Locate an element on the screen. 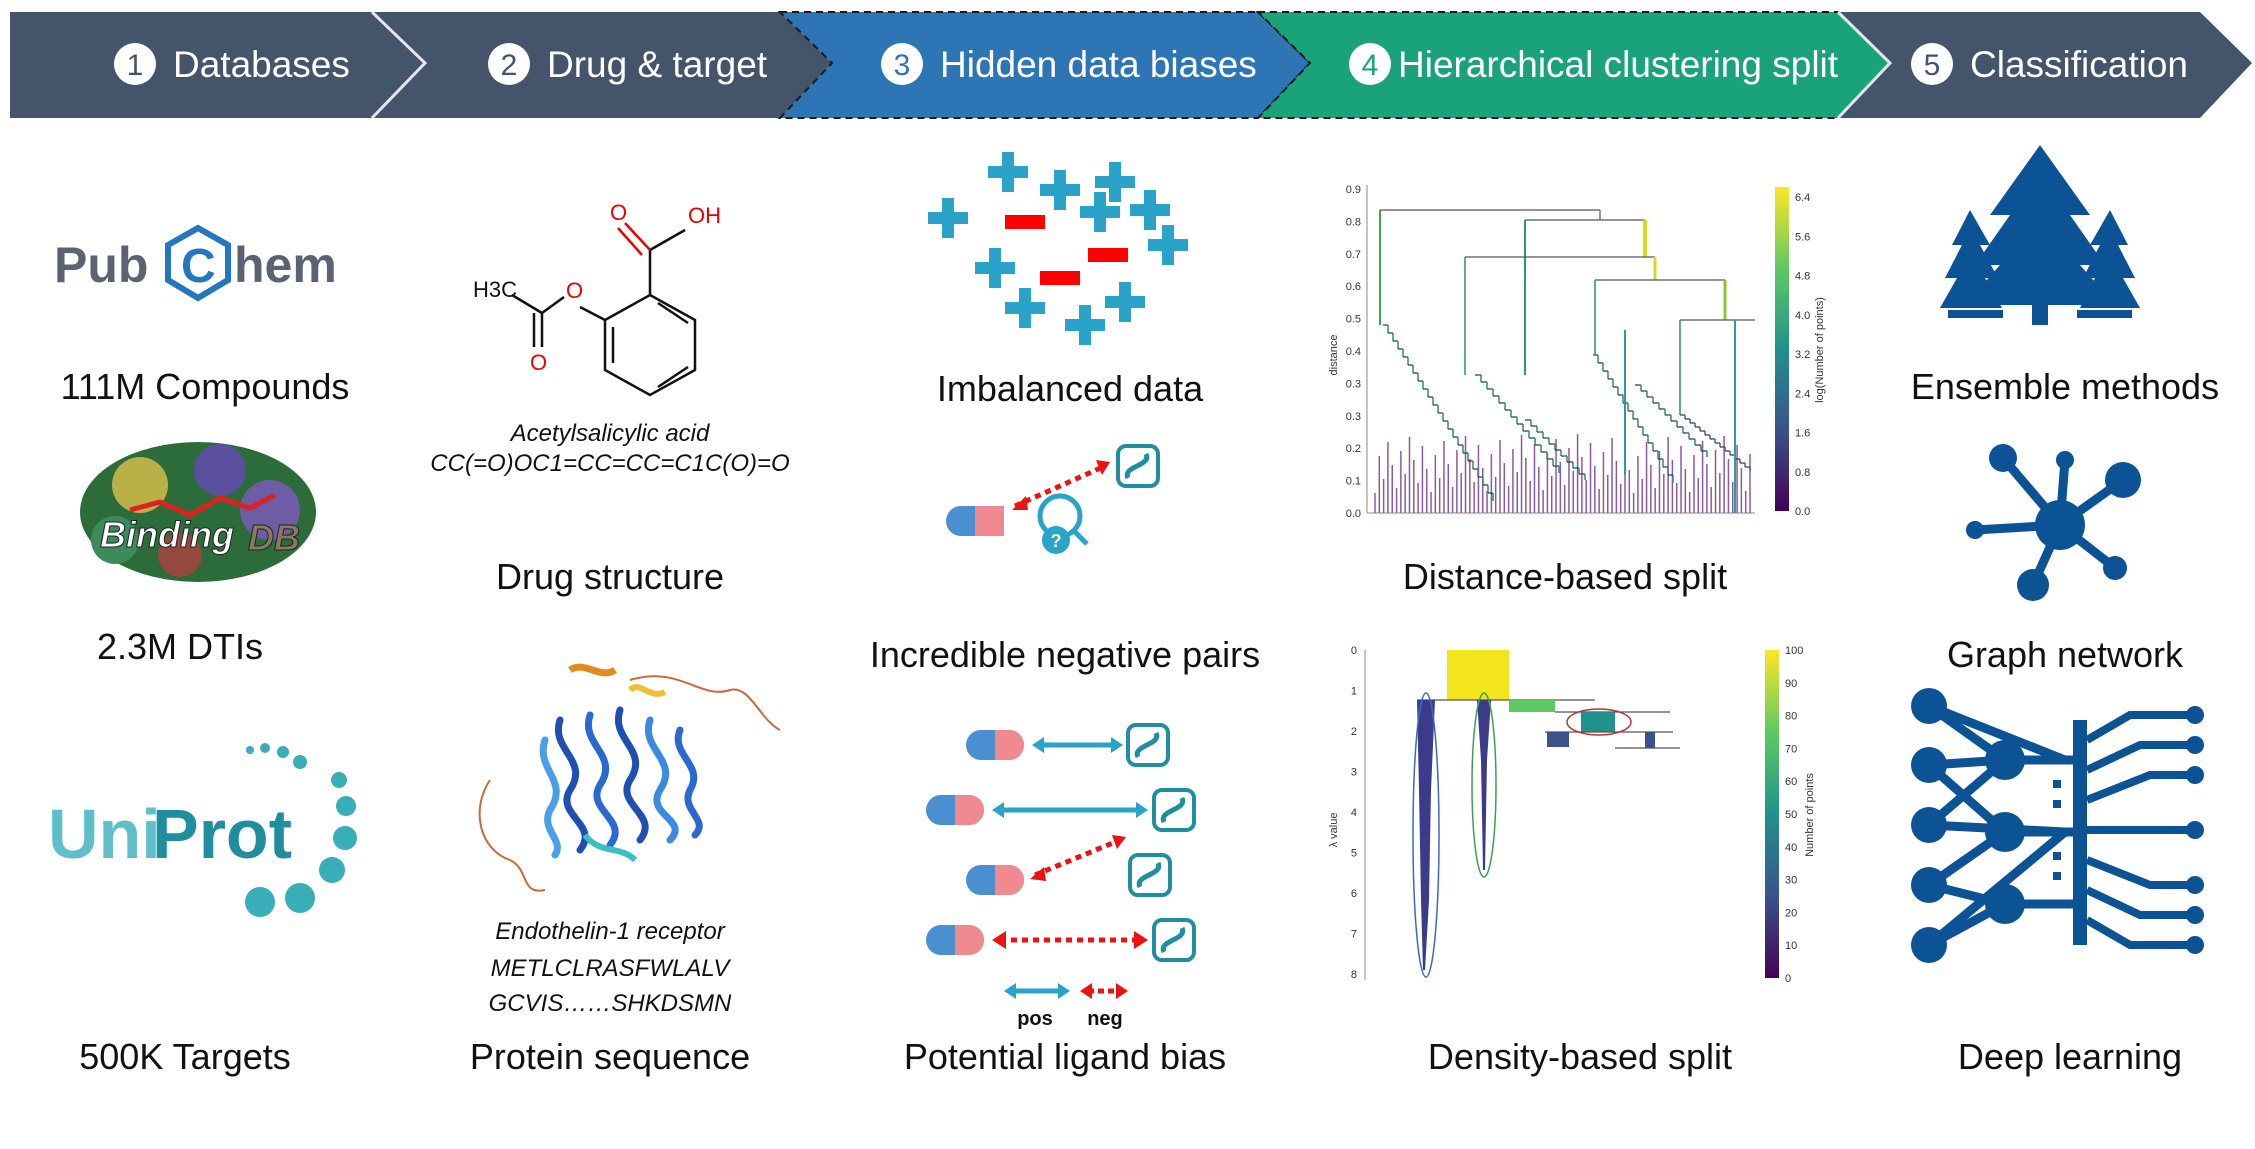 The height and width of the screenshot is (1149, 2255). dendro-ytick: 0.6 is located at coordinates (1353, 287).